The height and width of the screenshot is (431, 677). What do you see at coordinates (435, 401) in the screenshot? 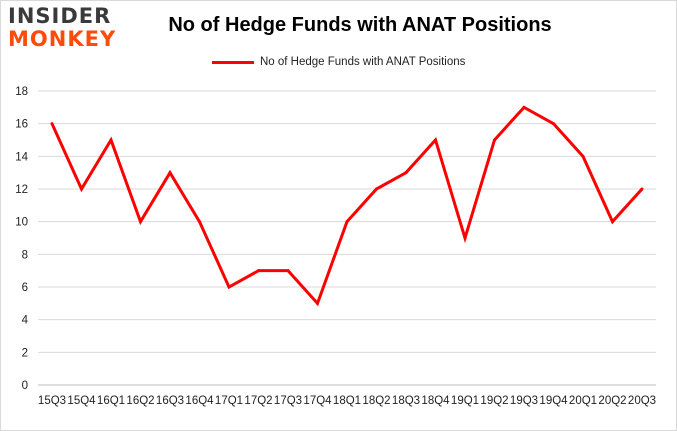
I see `x-tick-label: 18Q4` at bounding box center [435, 401].